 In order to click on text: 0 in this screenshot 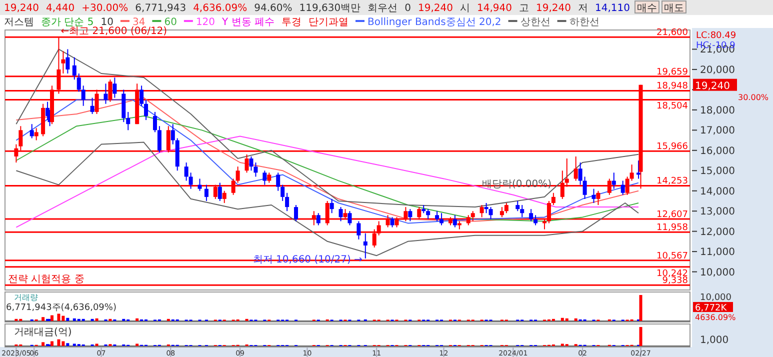, I will do `click(407, 8)`.